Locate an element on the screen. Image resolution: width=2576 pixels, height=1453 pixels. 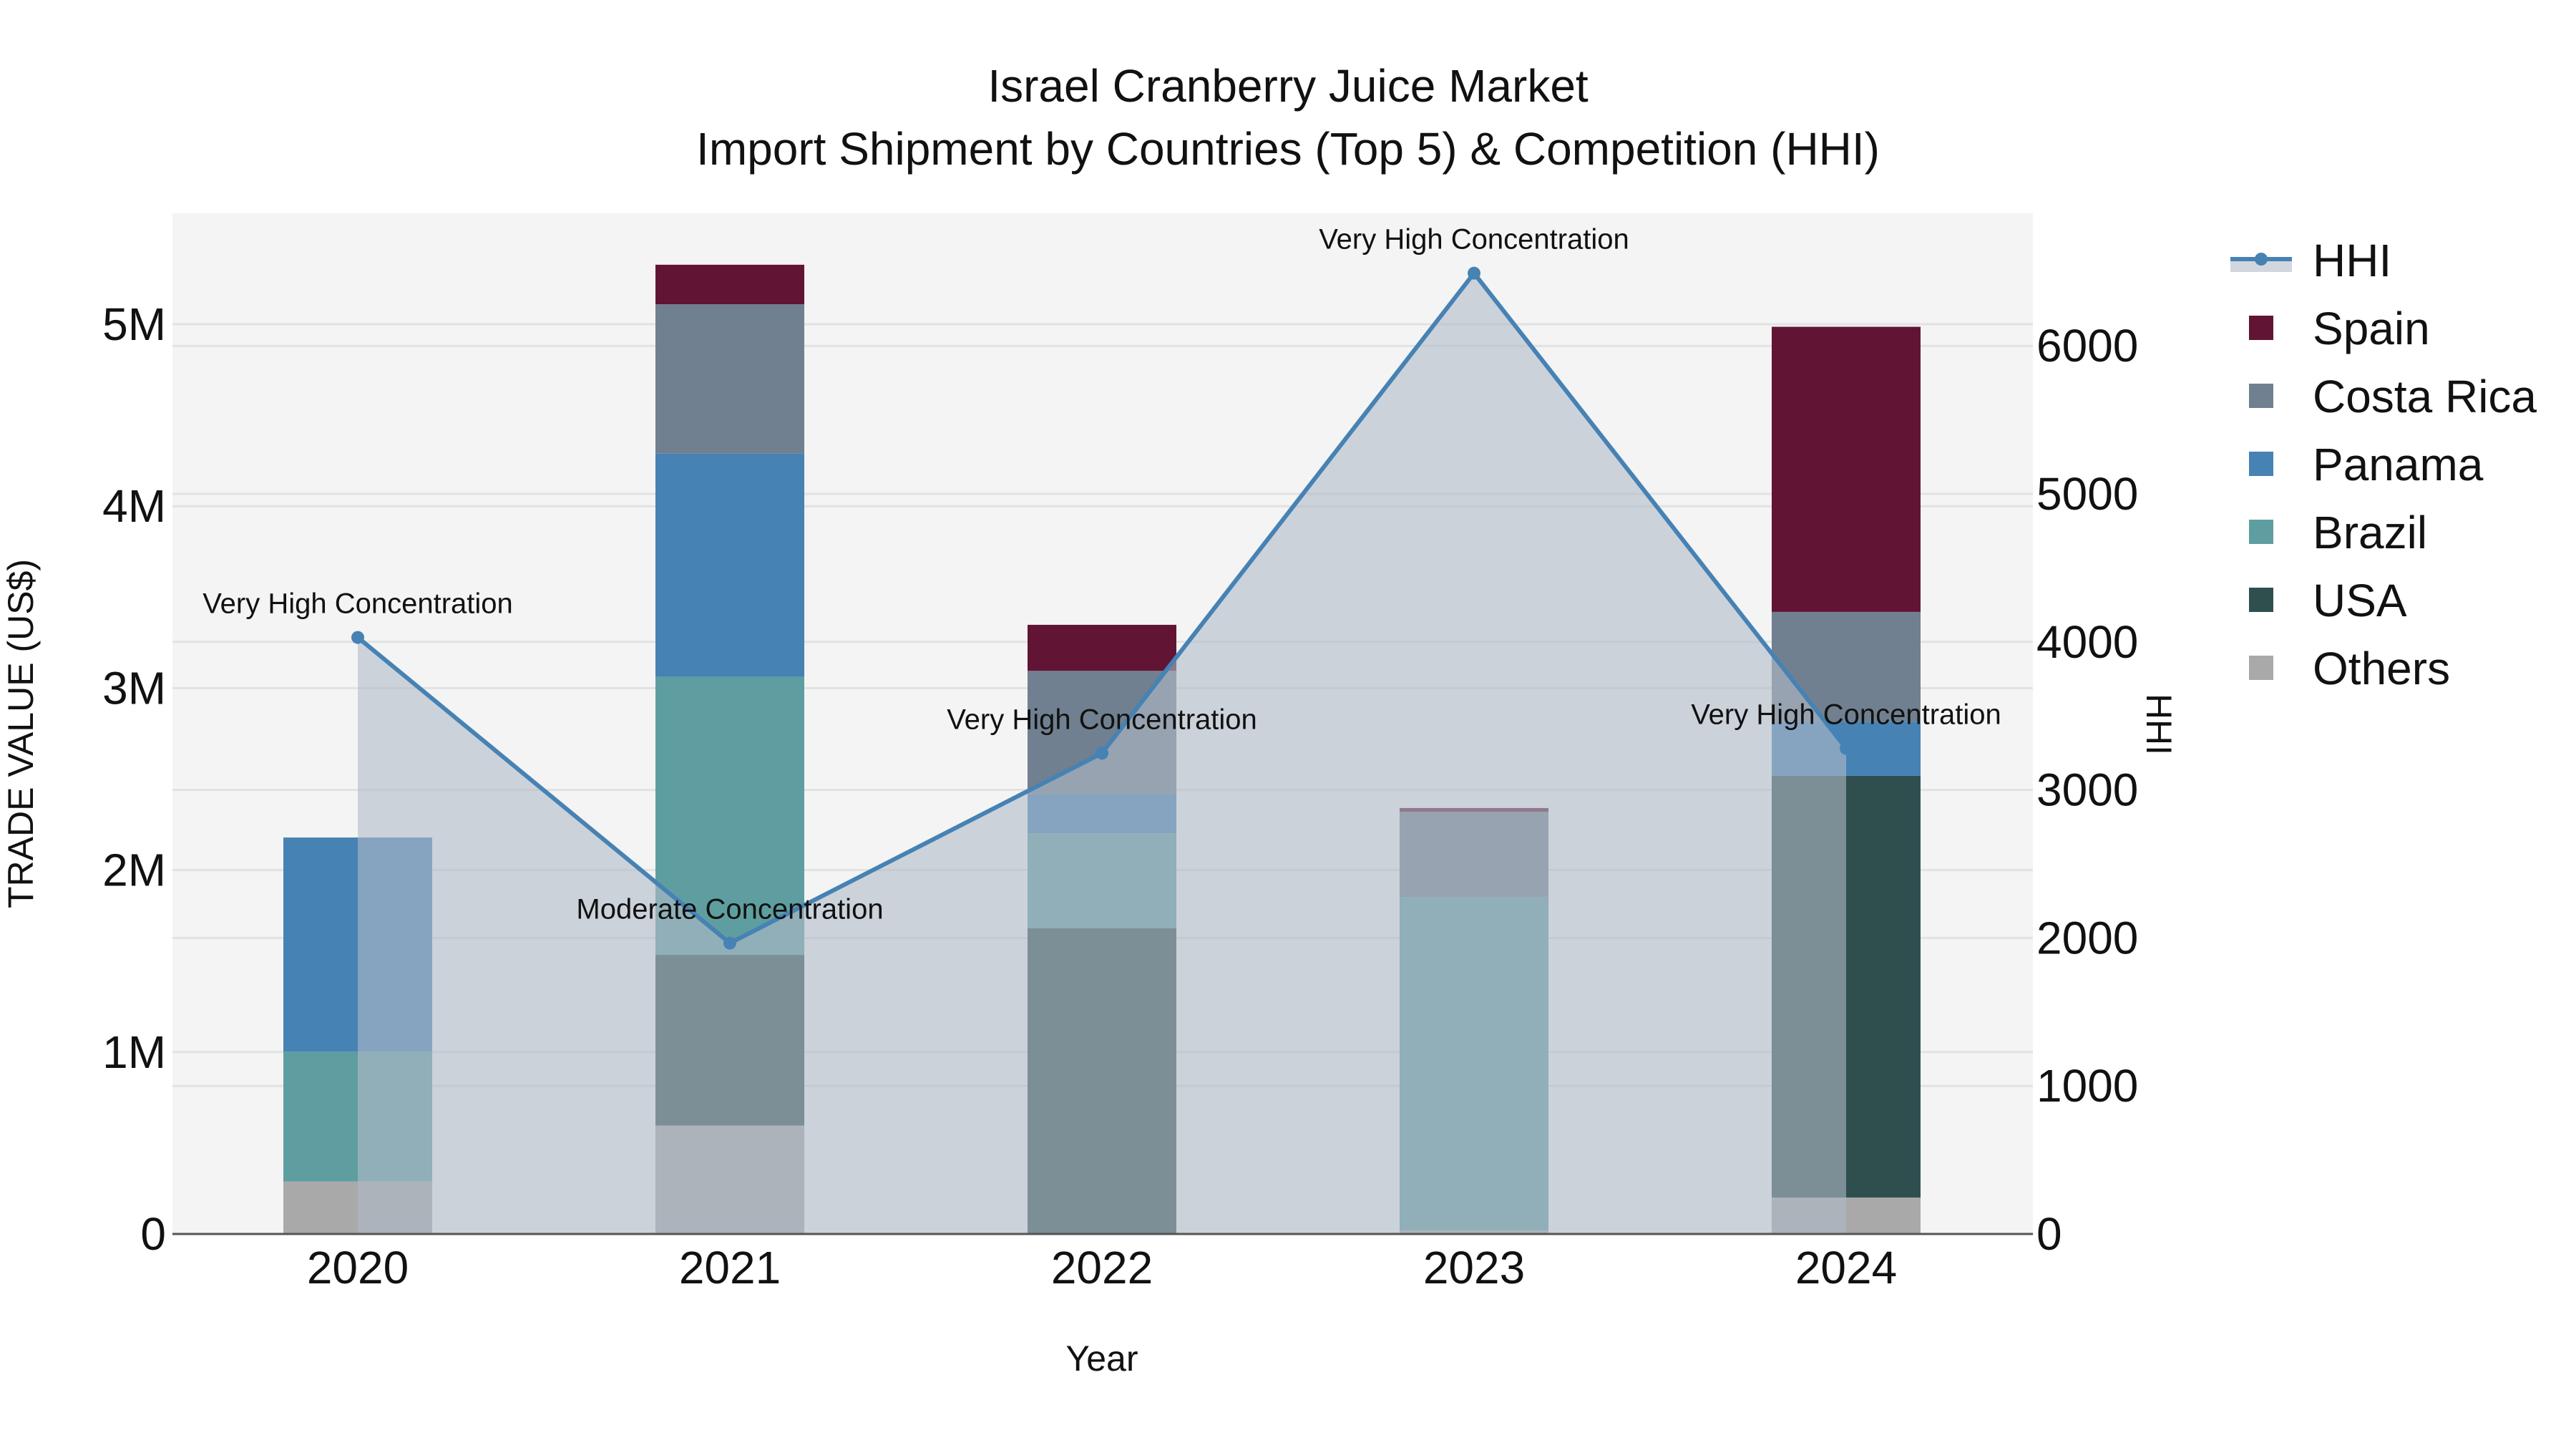
y-tick-label: 5M is located at coordinates (134, 324).